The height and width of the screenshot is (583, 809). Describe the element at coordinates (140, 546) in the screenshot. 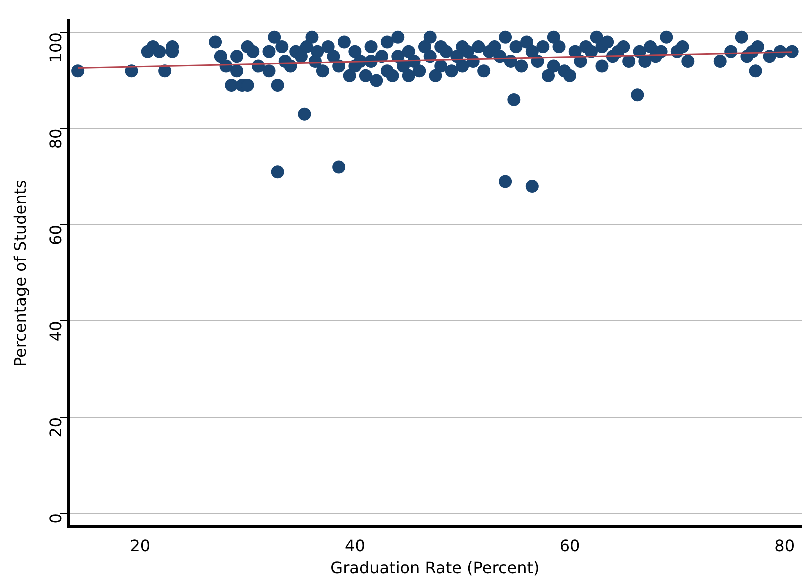

I see `x-tick-label: 20` at that location.